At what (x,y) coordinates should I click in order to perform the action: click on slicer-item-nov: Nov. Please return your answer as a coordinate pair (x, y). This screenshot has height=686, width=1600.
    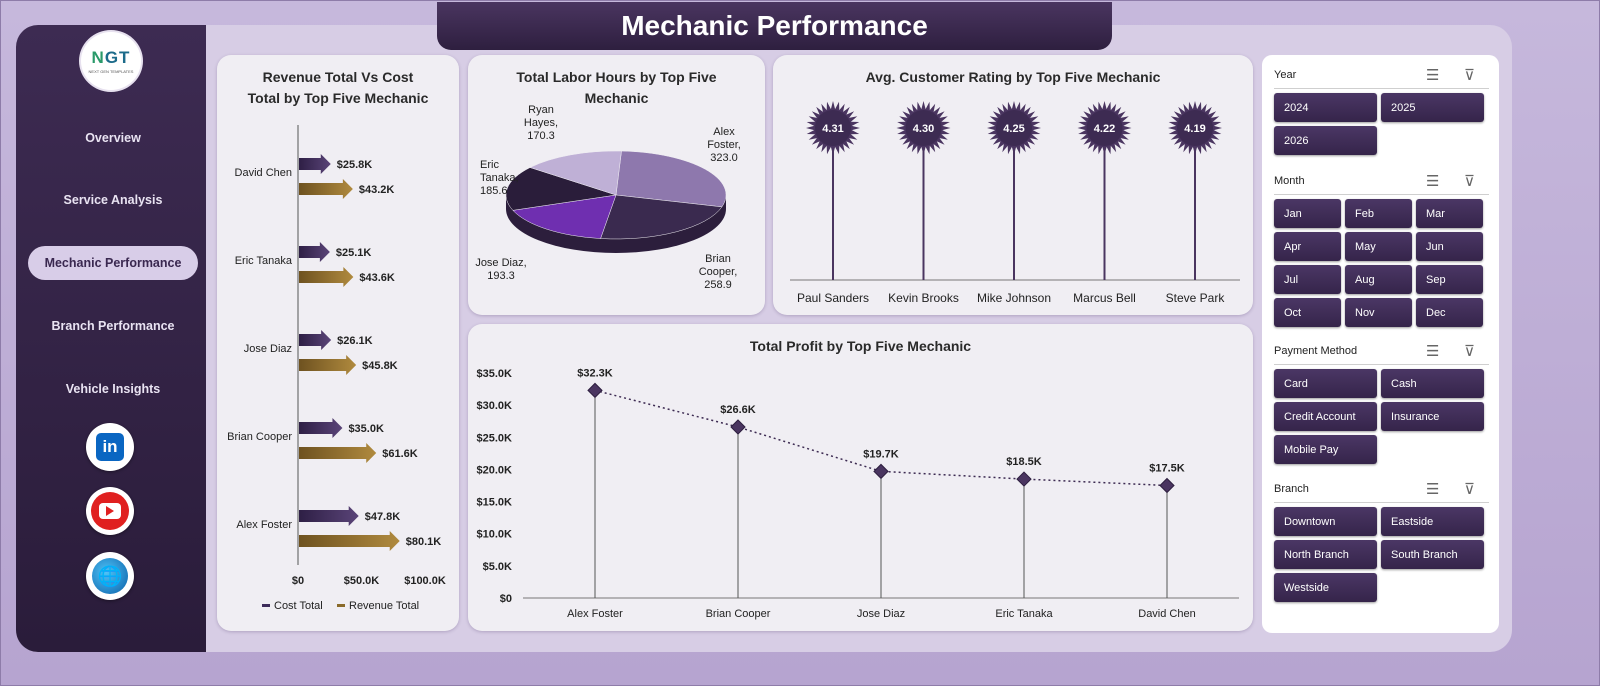
    Looking at the image, I should click on (1378, 312).